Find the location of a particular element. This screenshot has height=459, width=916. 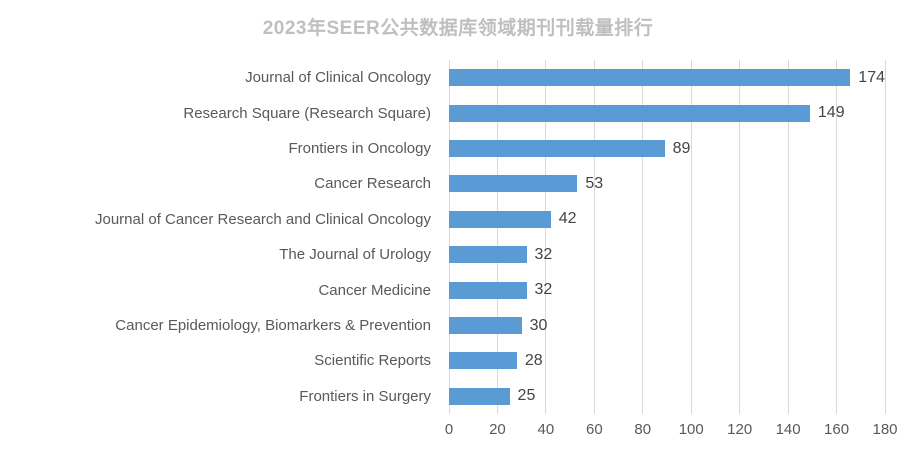

x-tick-label: 80 is located at coordinates (643, 429).